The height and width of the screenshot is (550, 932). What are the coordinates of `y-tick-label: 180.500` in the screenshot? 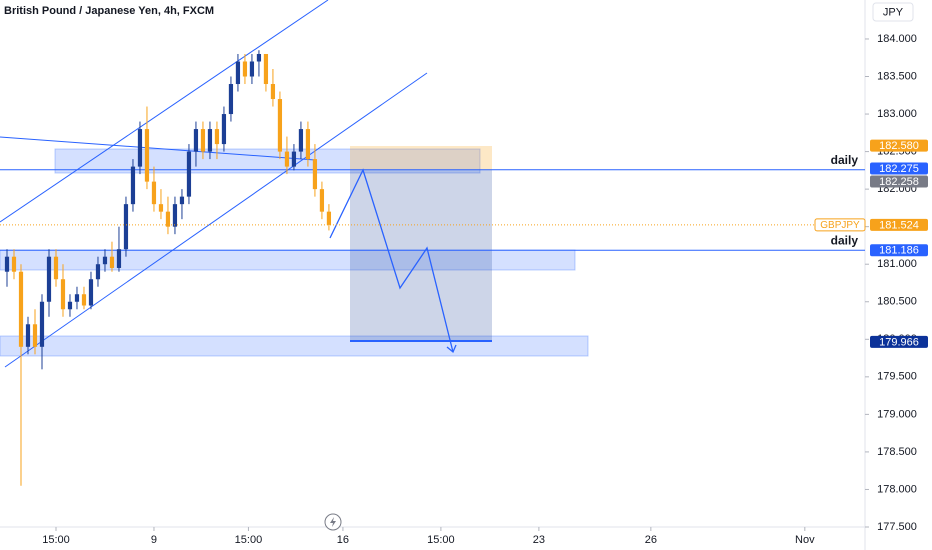 It's located at (897, 302).